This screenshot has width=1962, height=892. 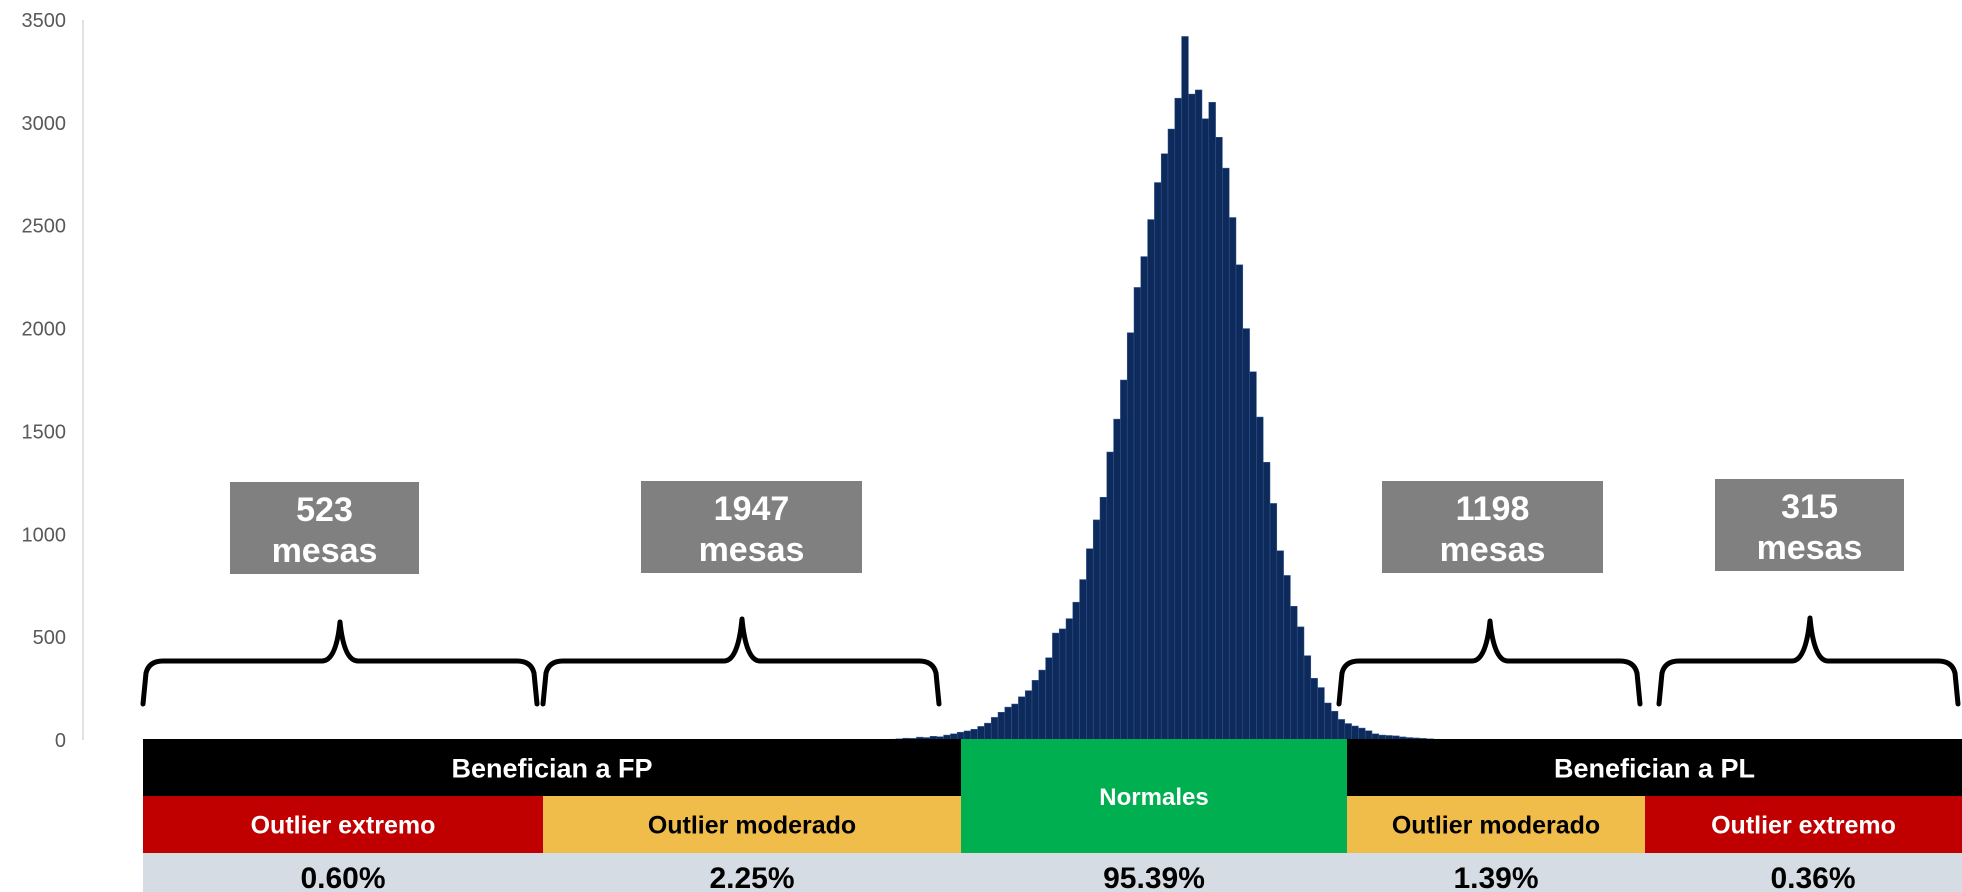 I want to click on percent-label: 1.39%, so click(x=1495, y=877).